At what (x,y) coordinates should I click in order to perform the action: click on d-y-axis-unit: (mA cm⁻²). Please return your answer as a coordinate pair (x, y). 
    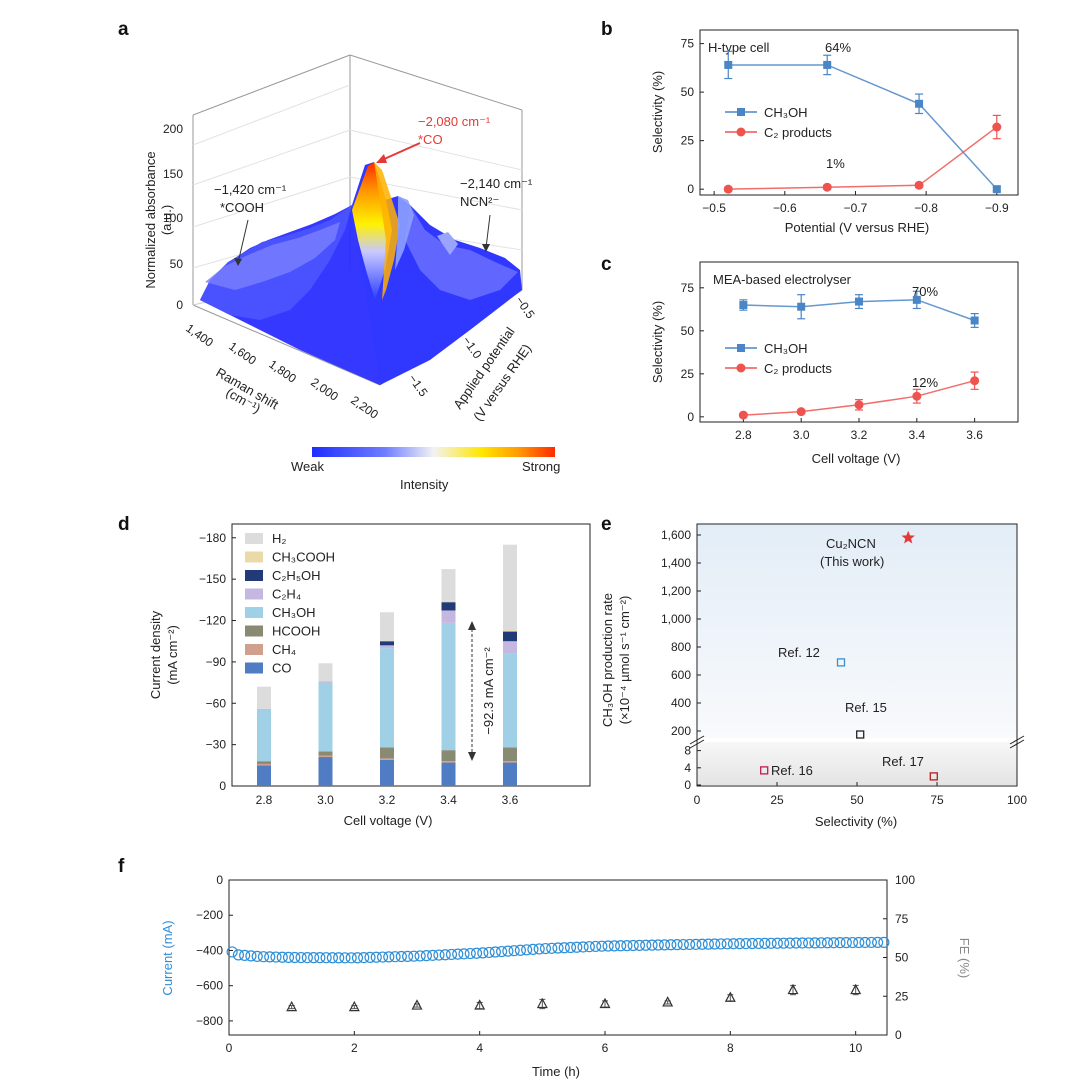
    Looking at the image, I should click on (172, 655).